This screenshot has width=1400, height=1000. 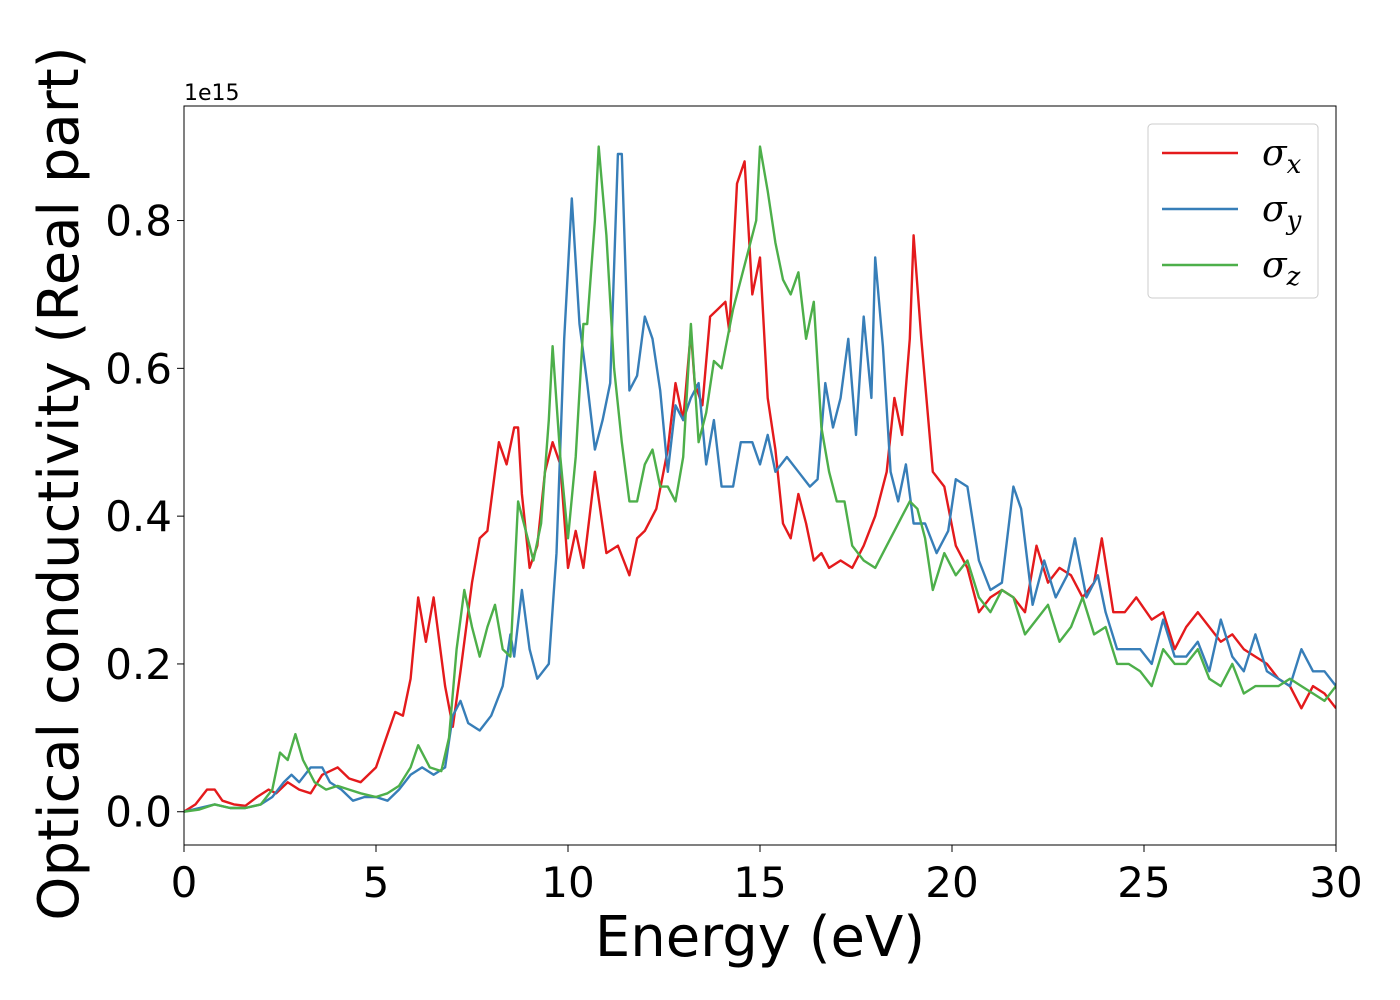 I want to click on x-tick-label: 30, so click(x=1335, y=882).